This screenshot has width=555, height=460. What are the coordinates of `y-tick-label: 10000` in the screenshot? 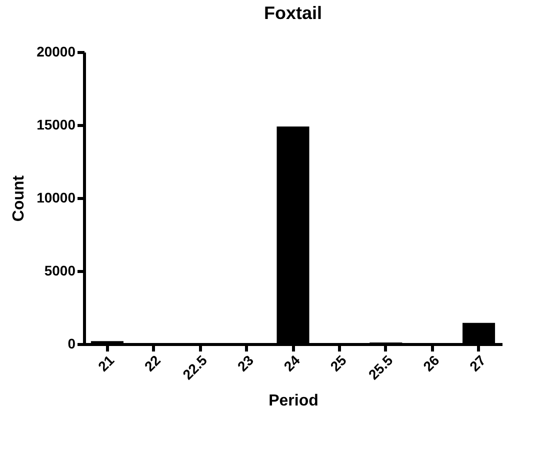 It's located at (56, 198).